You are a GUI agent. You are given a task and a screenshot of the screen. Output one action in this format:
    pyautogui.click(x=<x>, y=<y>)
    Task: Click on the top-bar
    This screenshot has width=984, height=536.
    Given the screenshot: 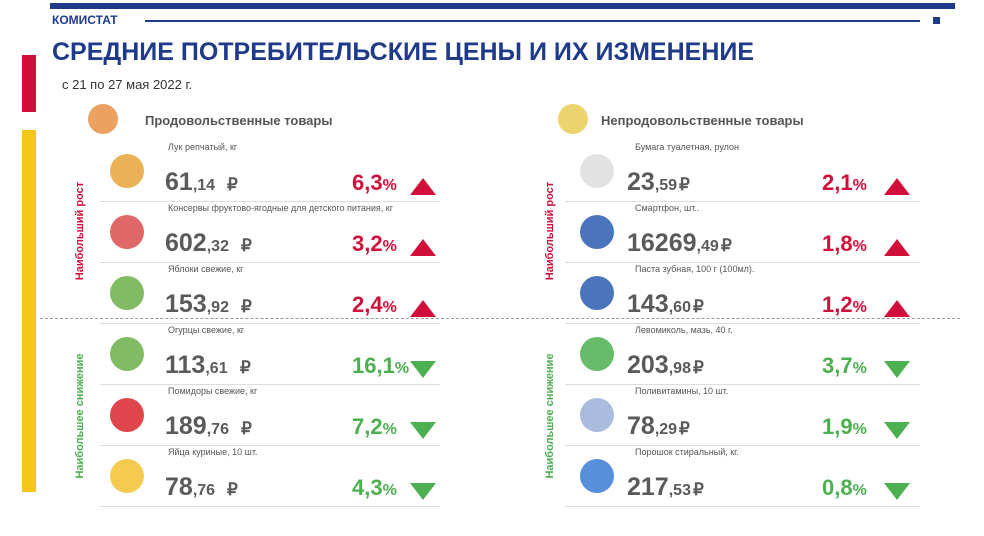 What is the action you would take?
    pyautogui.click(x=502, y=6)
    